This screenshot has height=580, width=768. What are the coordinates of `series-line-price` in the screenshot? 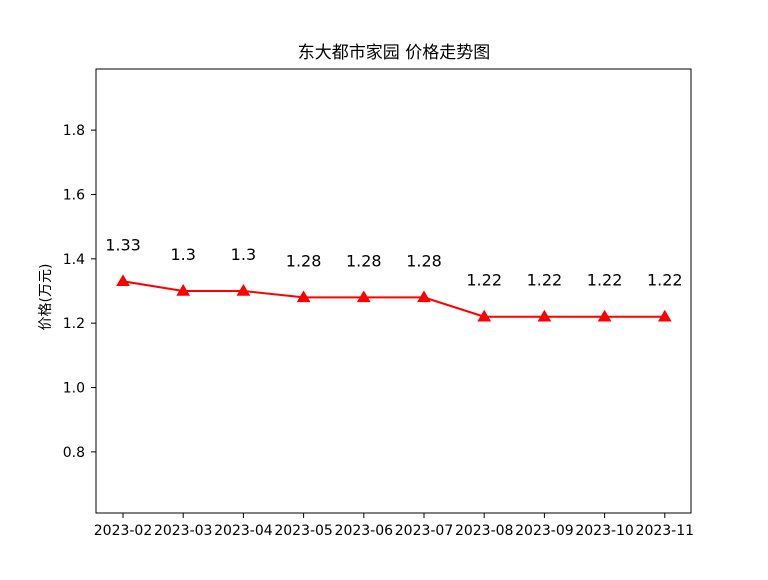 It's located at (393, 299).